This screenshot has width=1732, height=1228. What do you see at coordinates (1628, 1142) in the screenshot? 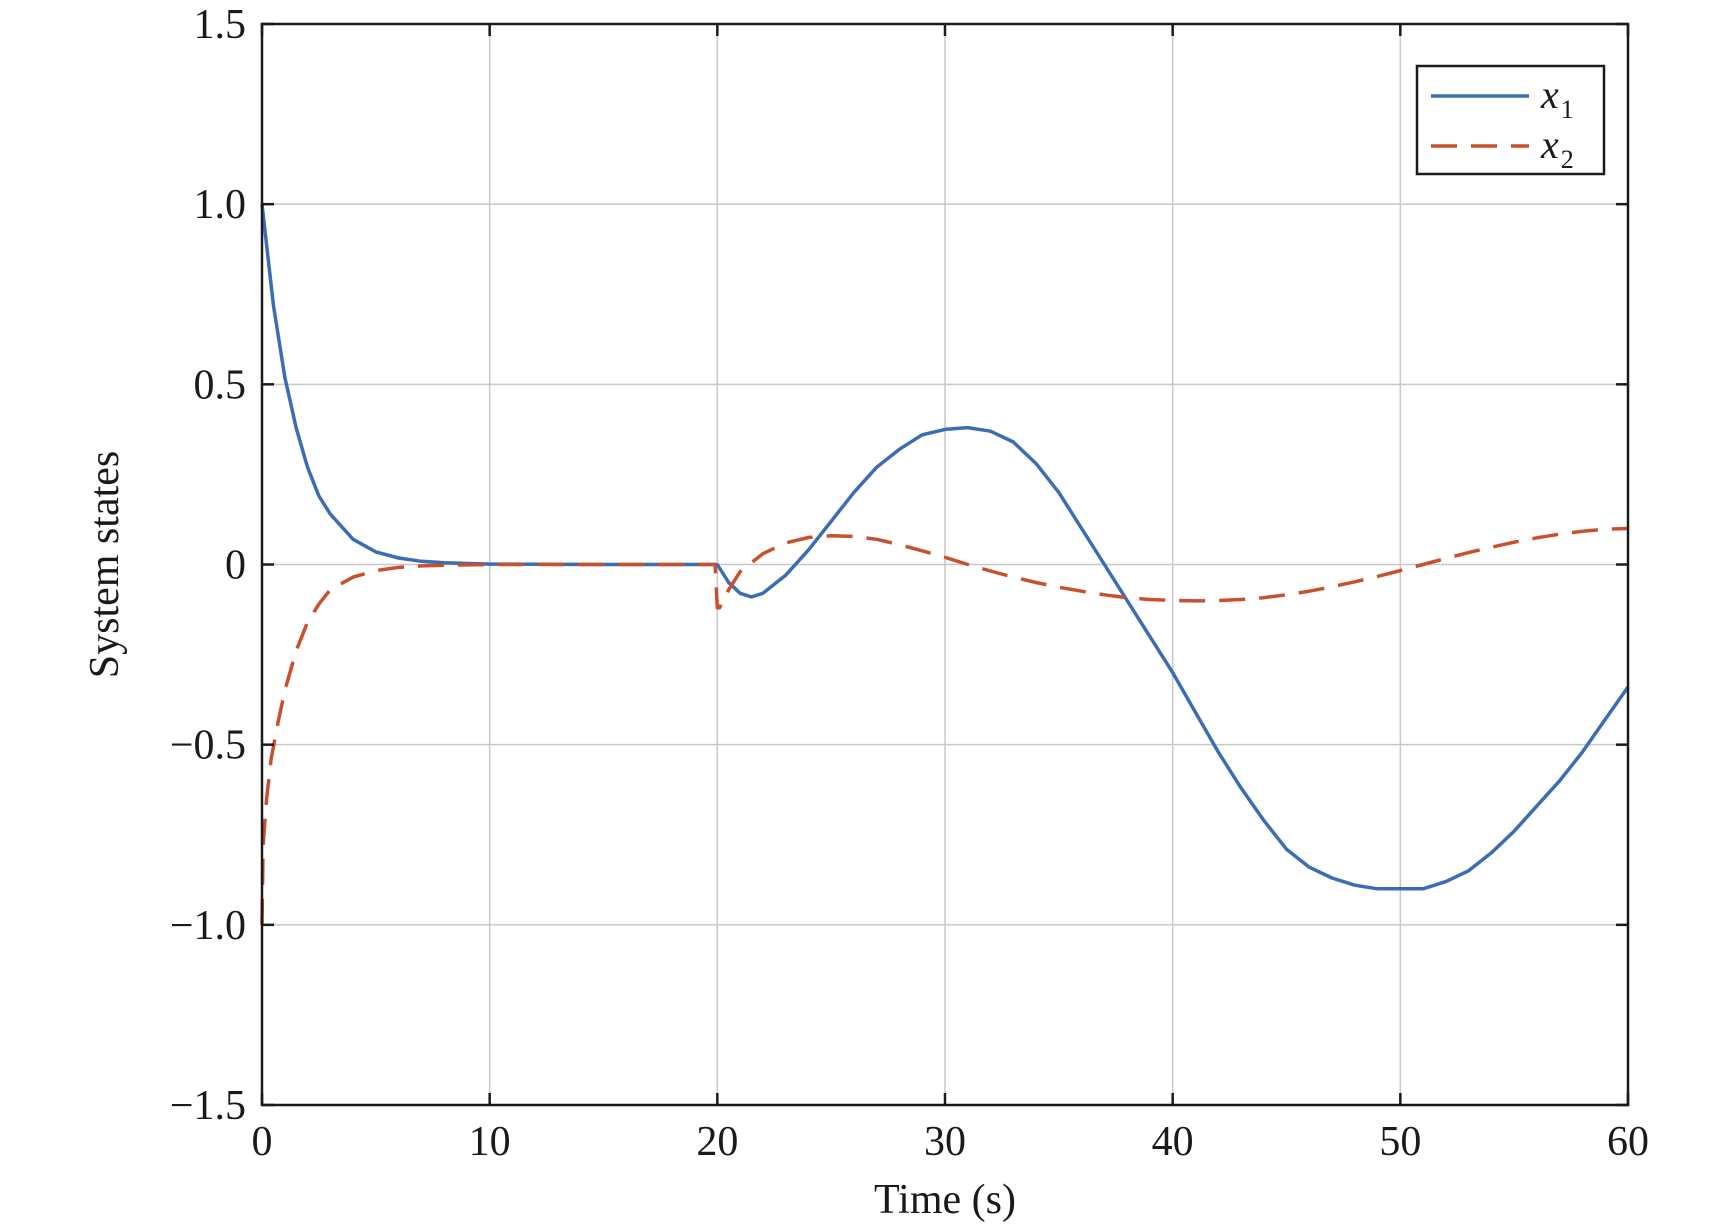
I see `x-tick-label: 60` at bounding box center [1628, 1142].